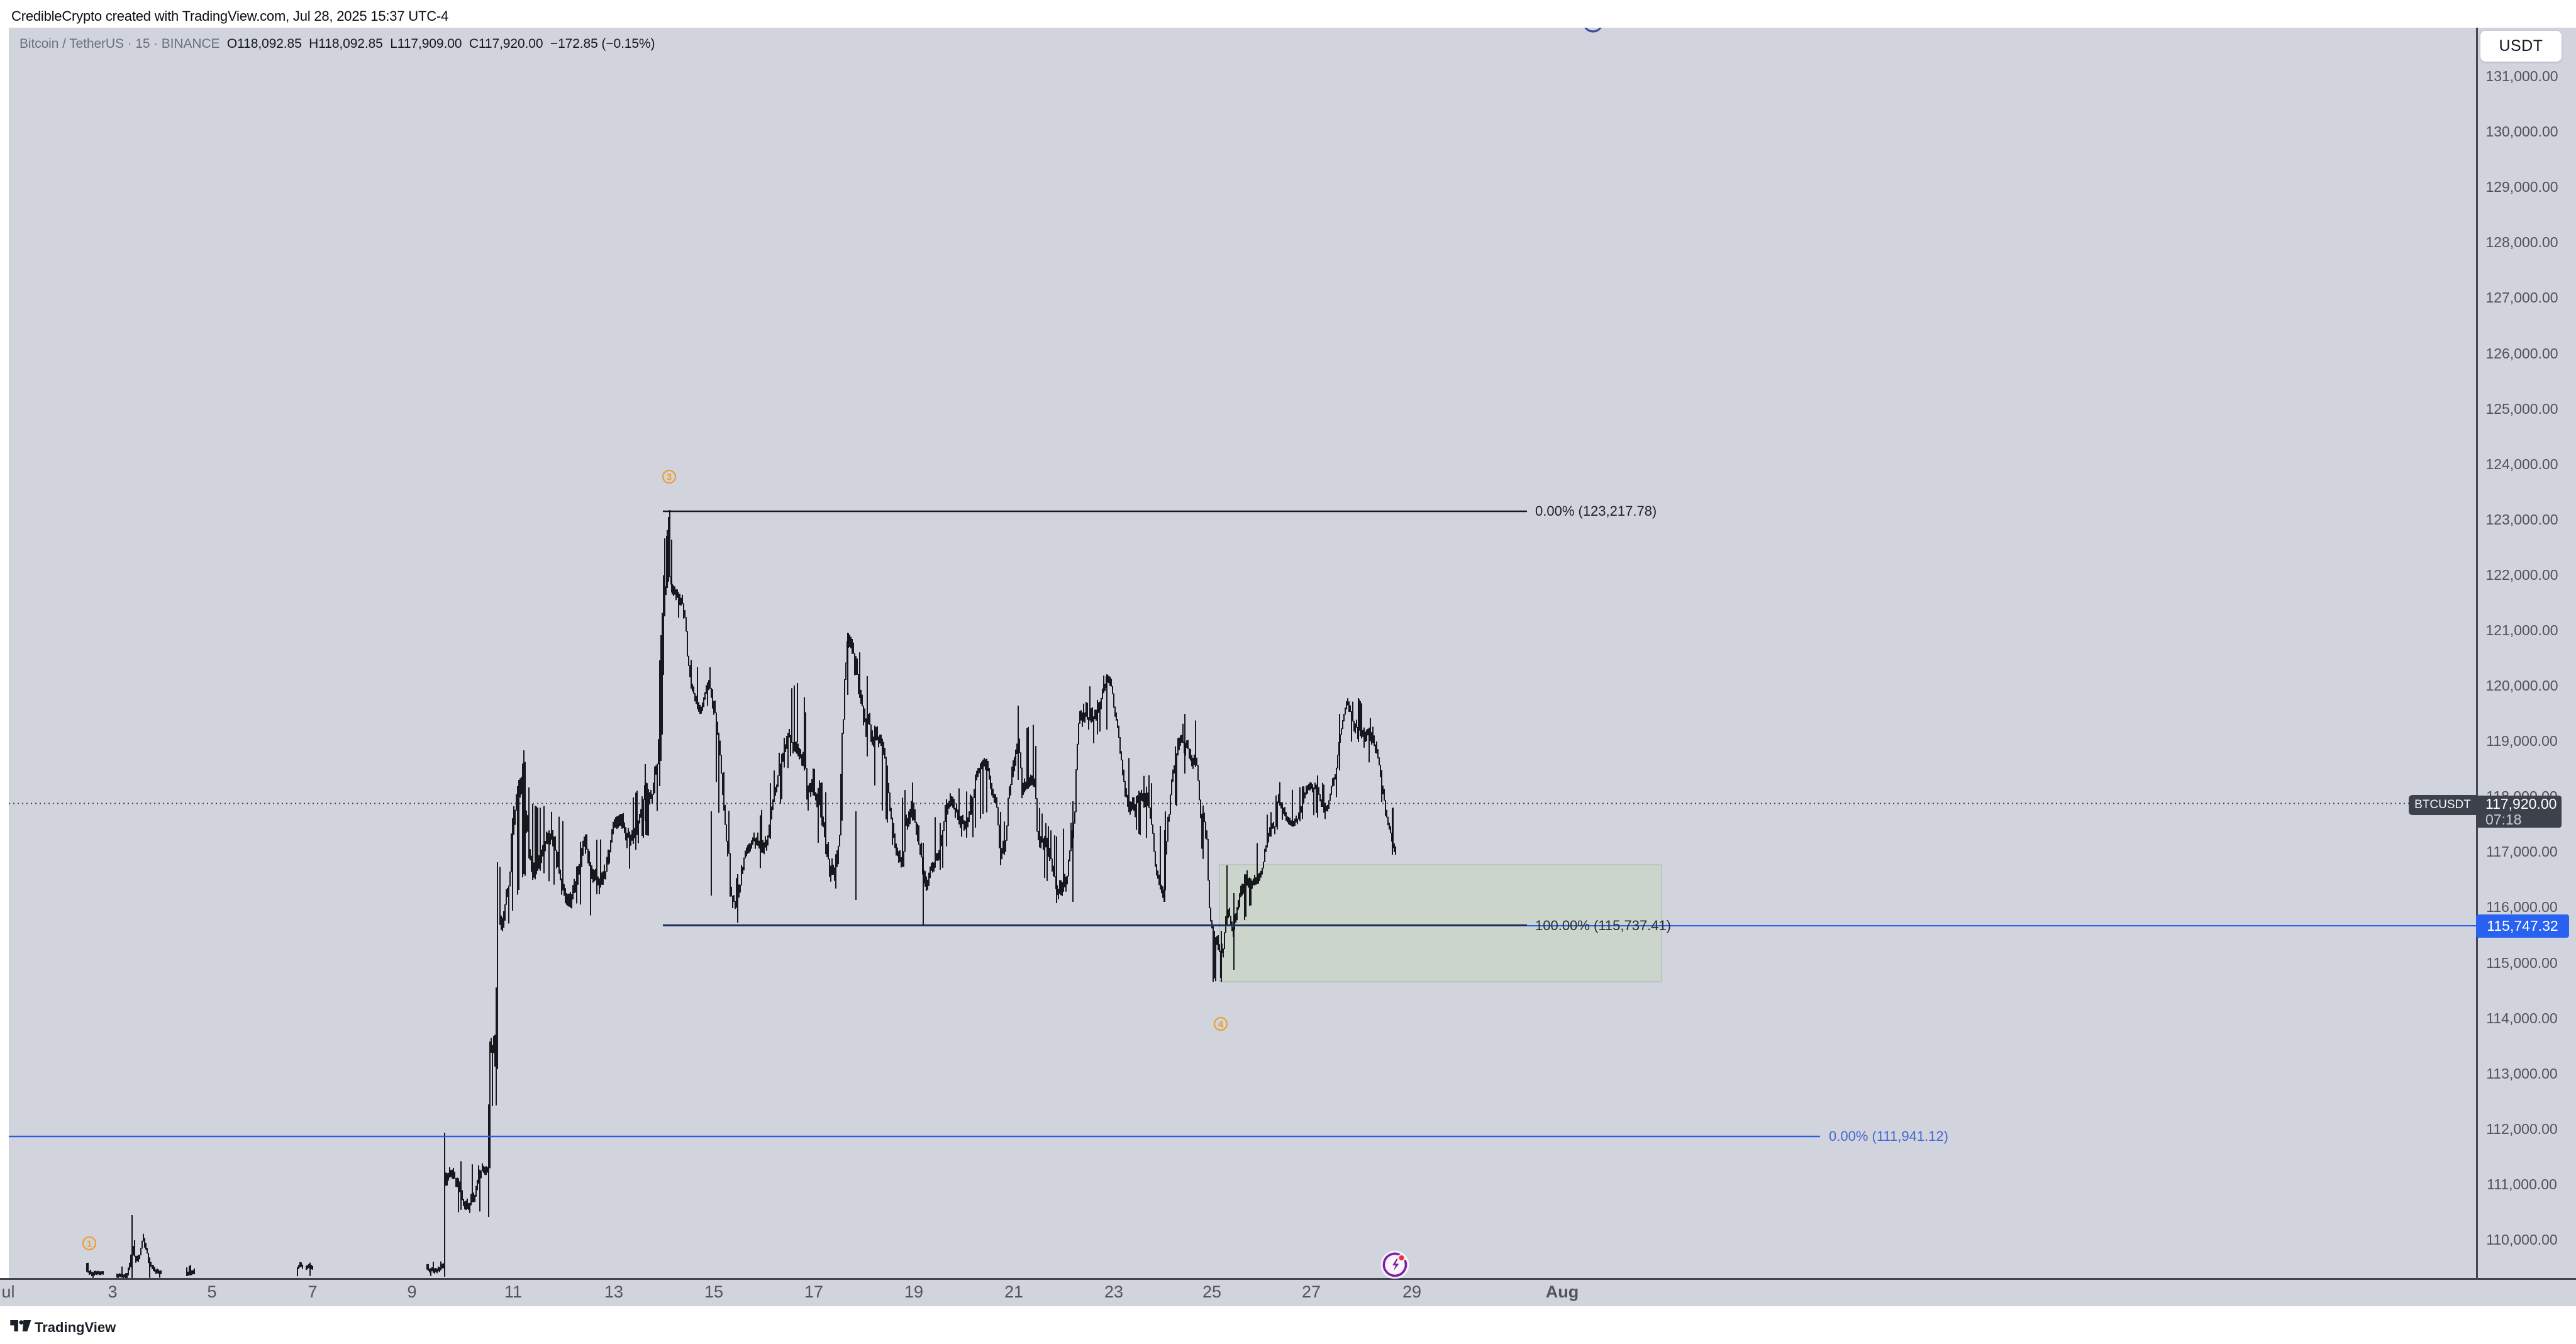 The height and width of the screenshot is (1344, 2576). What do you see at coordinates (89, 1244) in the screenshot?
I see `svg-text: 1` at bounding box center [89, 1244].